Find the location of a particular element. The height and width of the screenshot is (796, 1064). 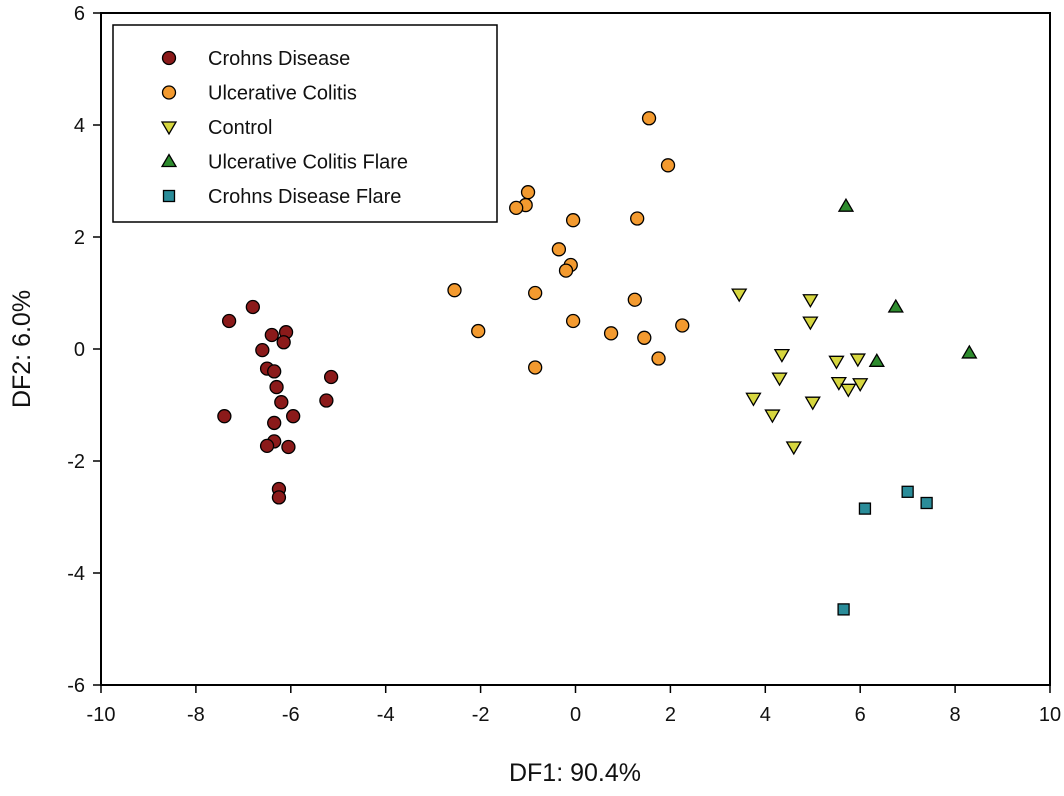

x-tick-label: 2 is located at coordinates (670, 715).